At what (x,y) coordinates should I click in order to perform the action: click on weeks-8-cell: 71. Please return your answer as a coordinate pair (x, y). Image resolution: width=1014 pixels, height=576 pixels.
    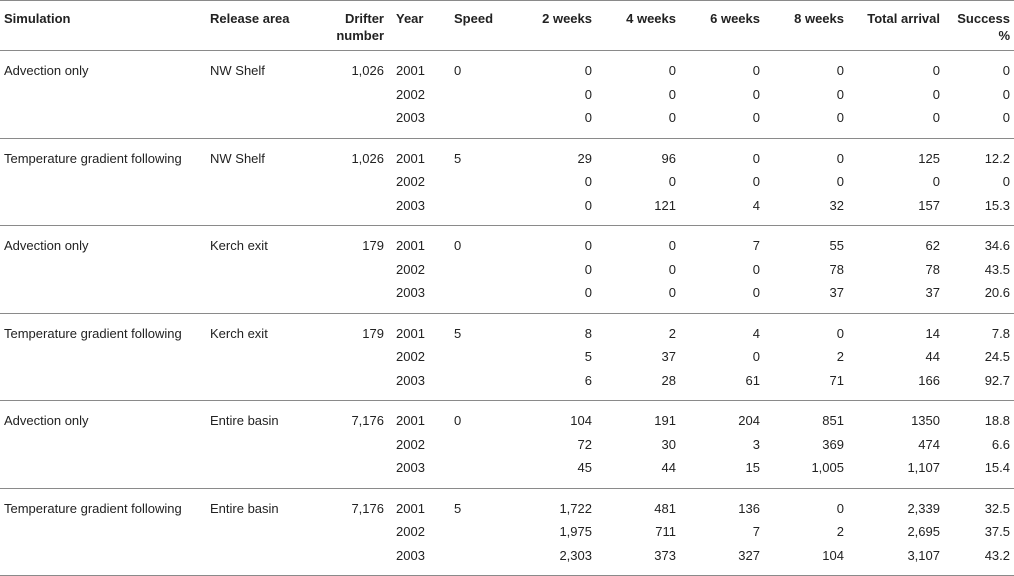
    Looking at the image, I should click on (806, 384).